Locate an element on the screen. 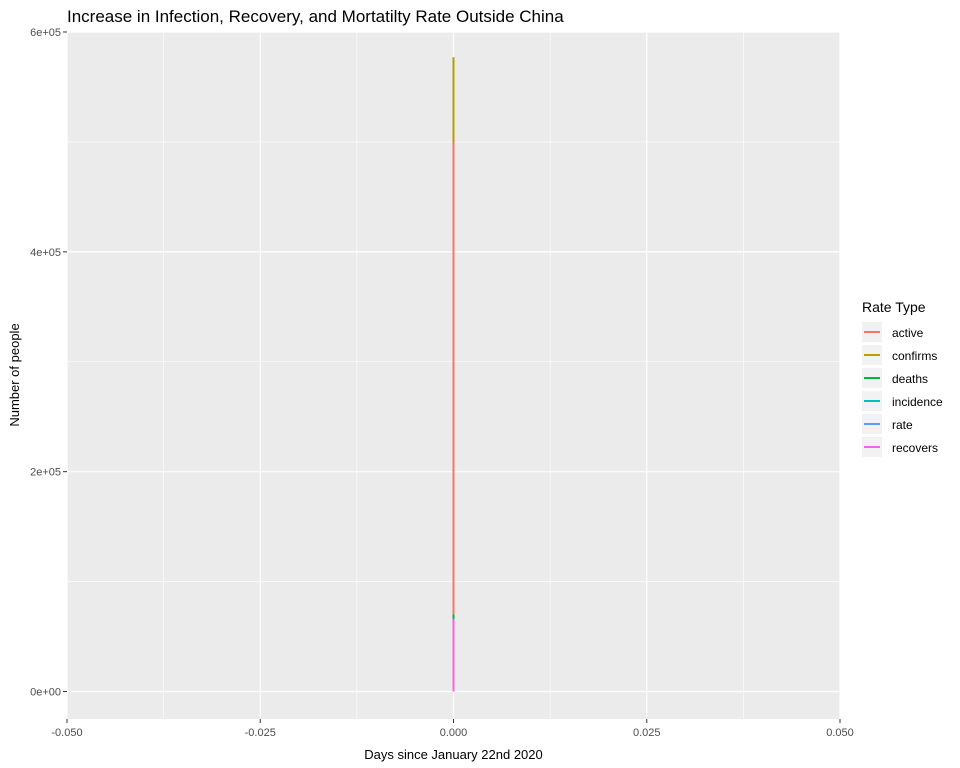  legend-title: Rate Type is located at coordinates (894, 307).